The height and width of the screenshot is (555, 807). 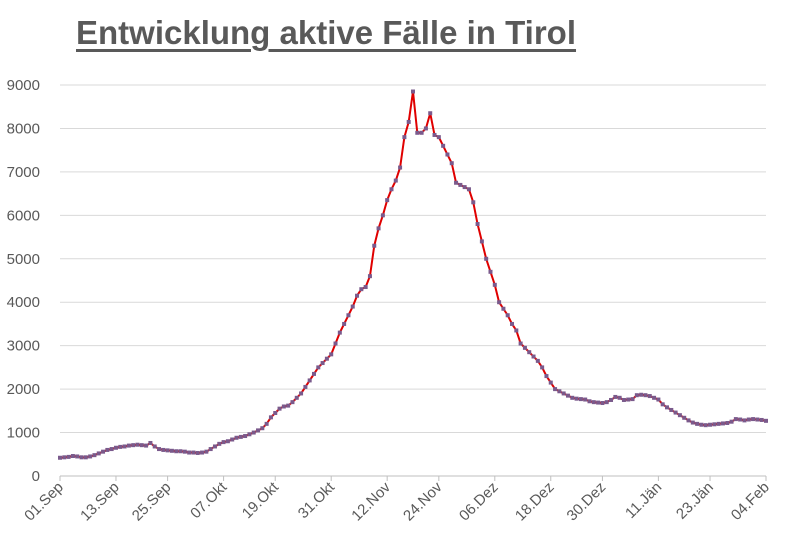 I want to click on x-tick-label: 07.Okt, so click(x=209, y=500).